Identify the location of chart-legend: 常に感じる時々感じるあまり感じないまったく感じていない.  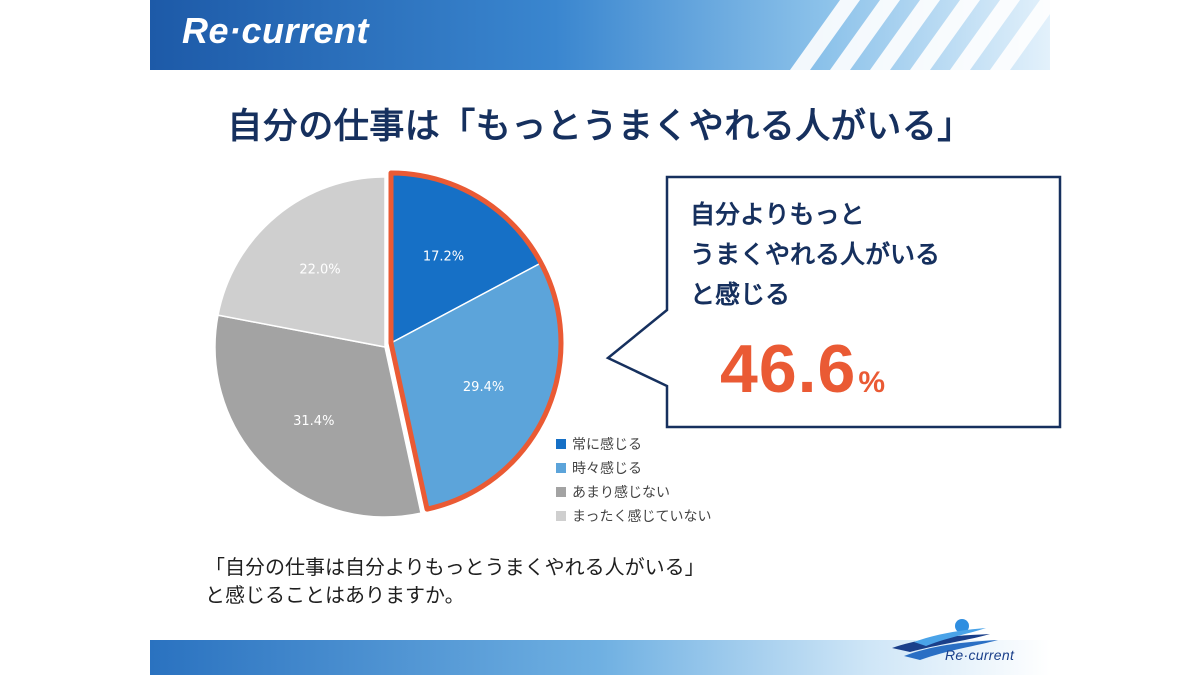
(633, 480).